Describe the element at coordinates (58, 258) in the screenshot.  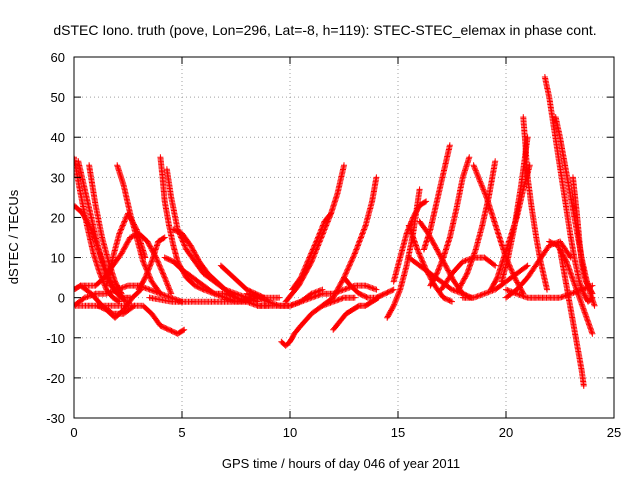
I see `y-tick-label: 10` at that location.